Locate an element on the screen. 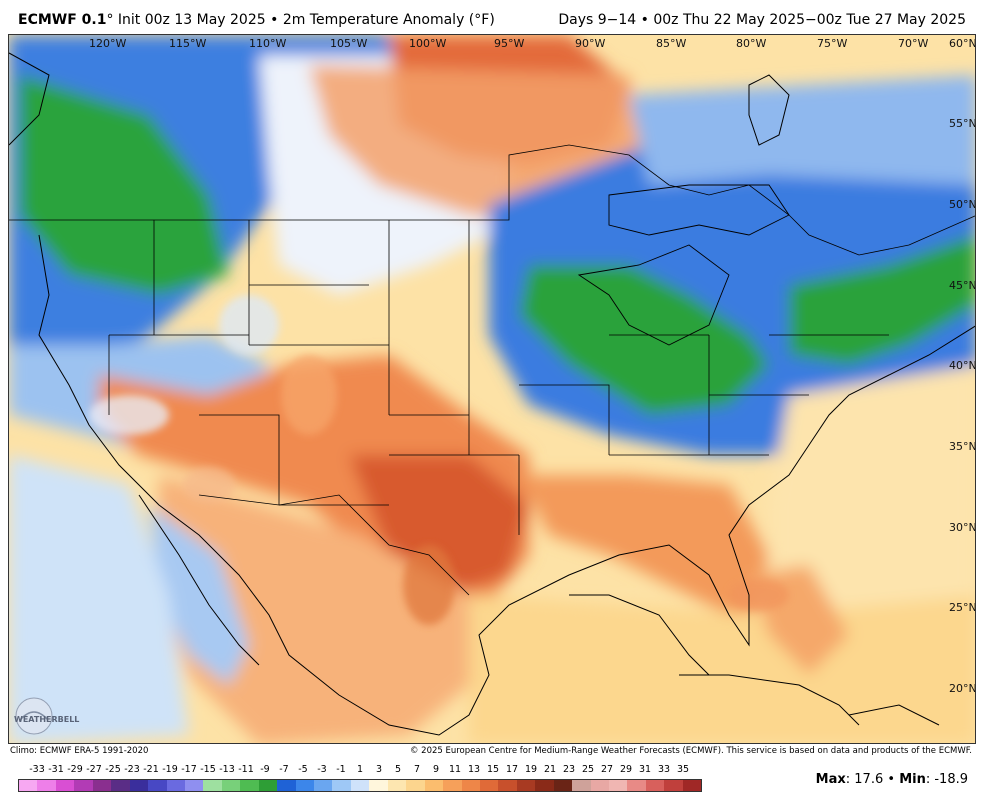  legend-tick-label: 31 is located at coordinates (645, 769).